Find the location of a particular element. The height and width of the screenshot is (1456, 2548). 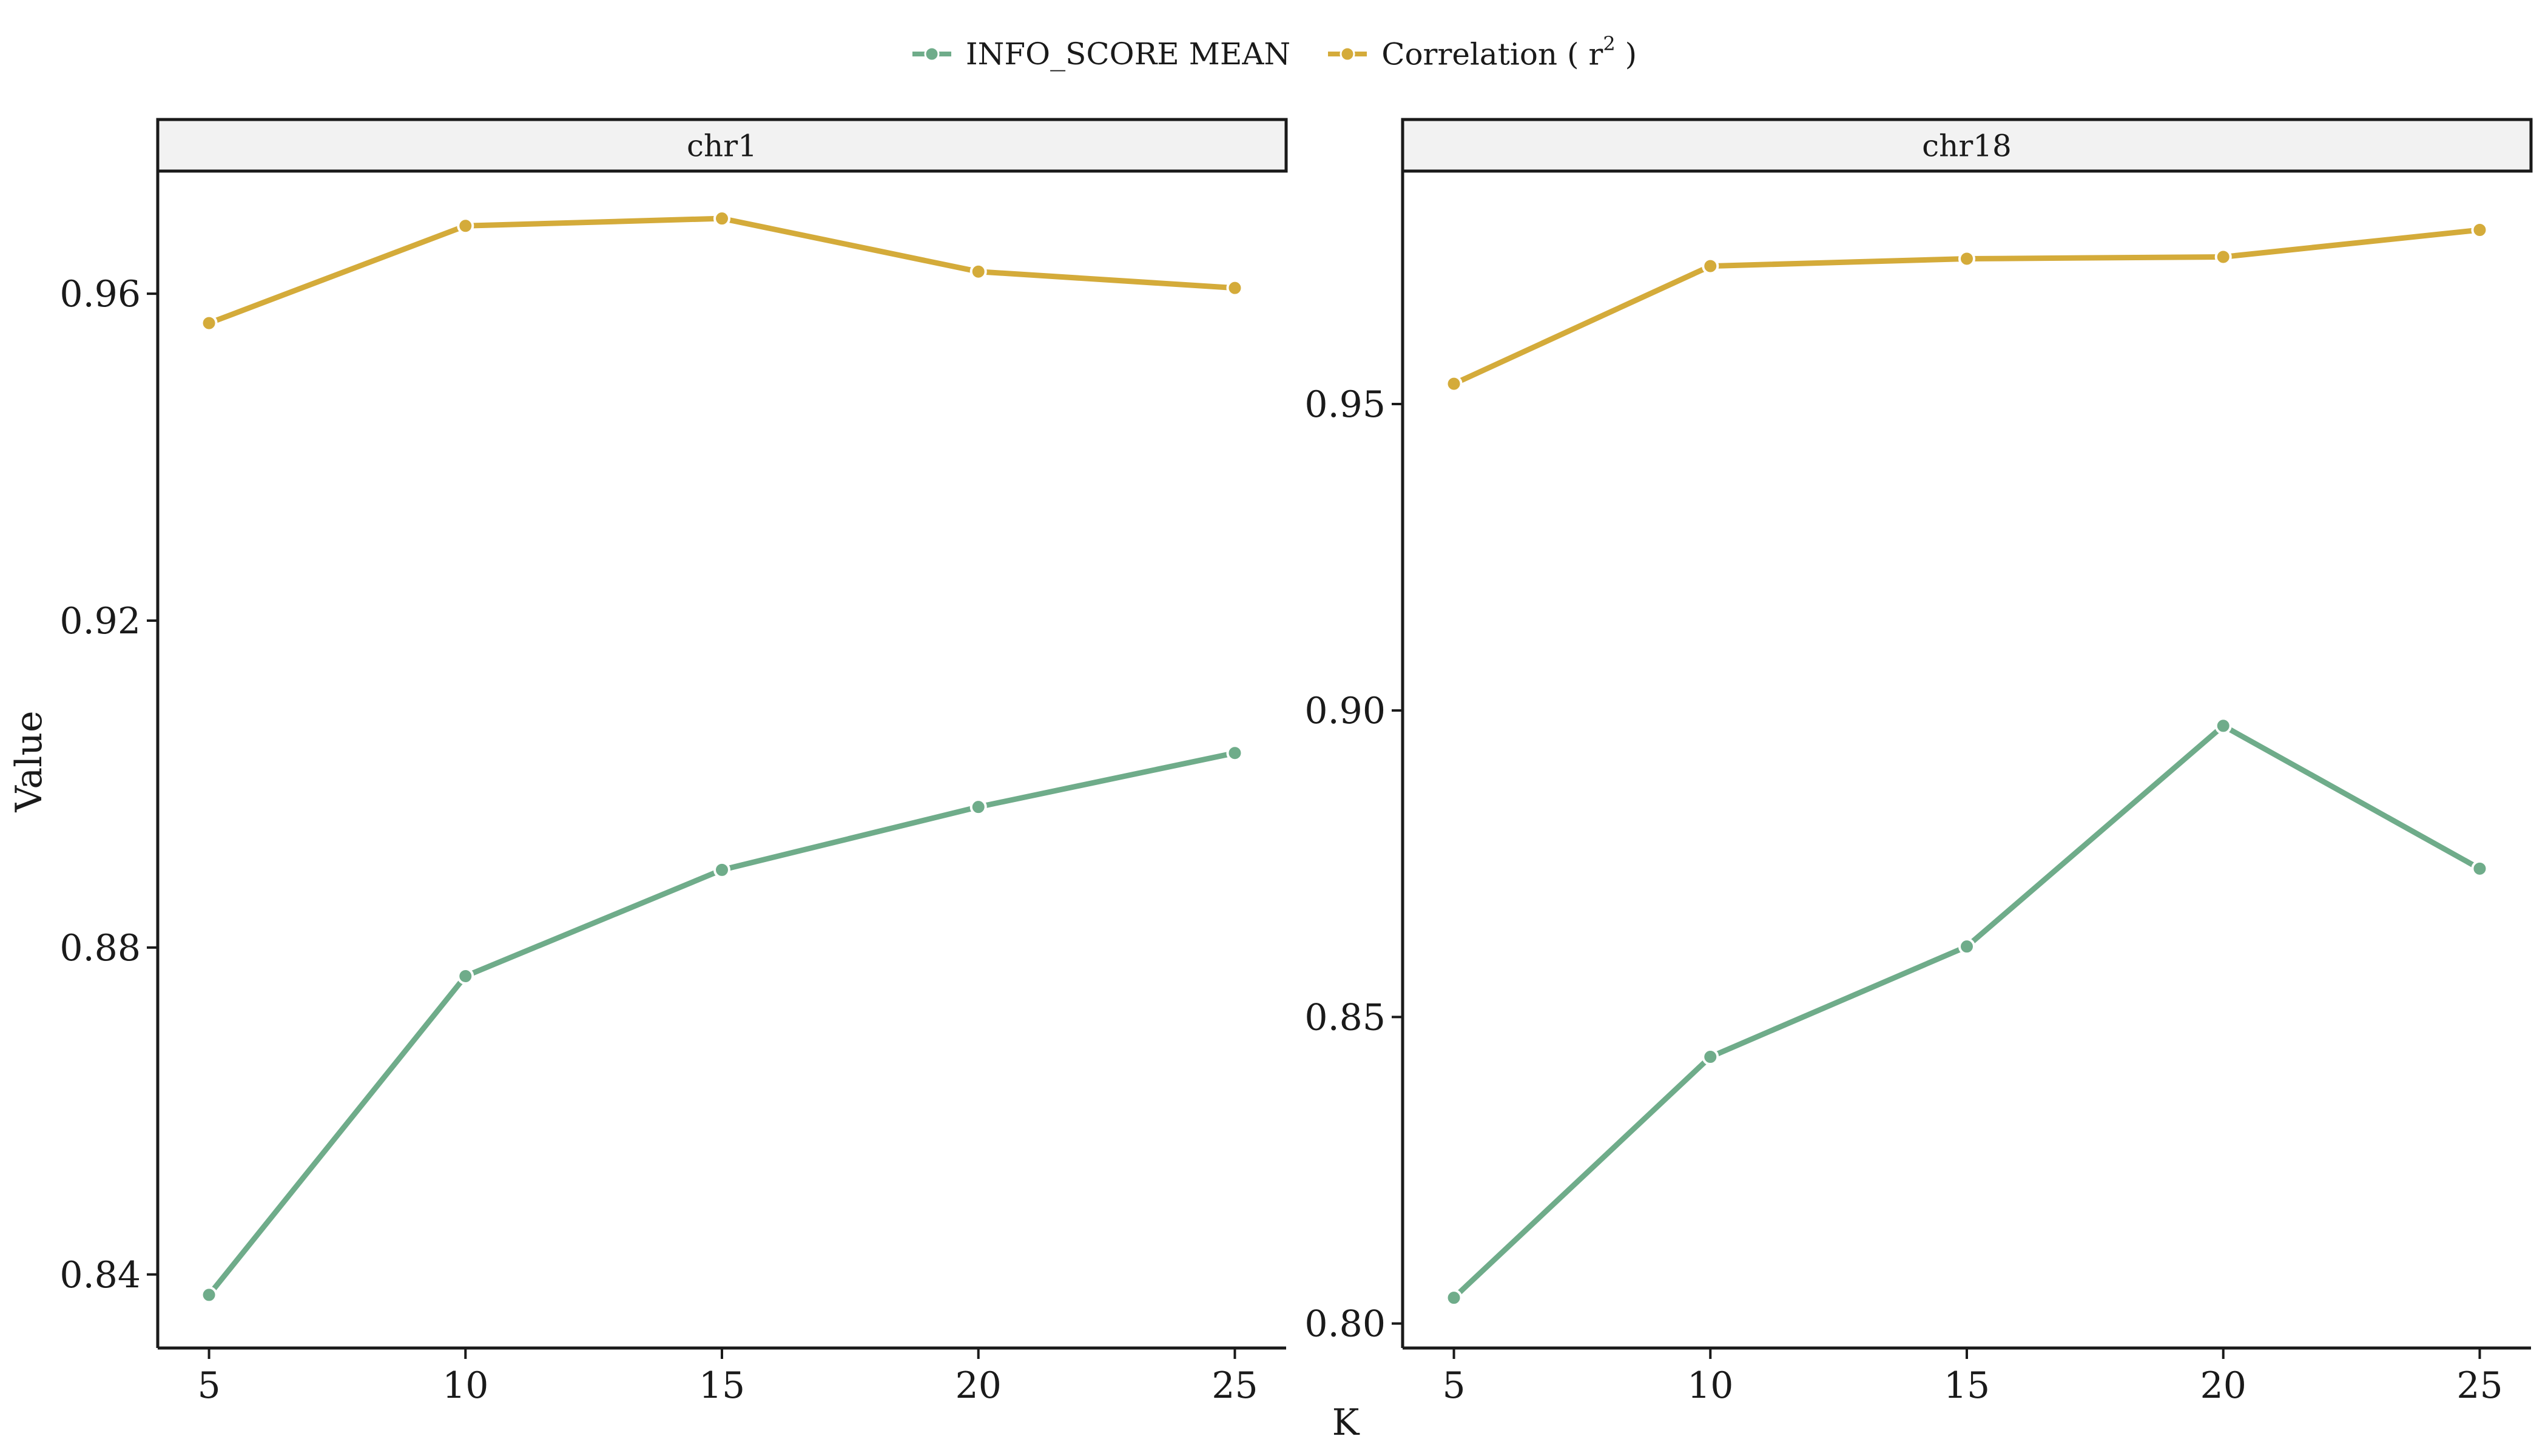

legend-key-correlation is located at coordinates (1347, 54).